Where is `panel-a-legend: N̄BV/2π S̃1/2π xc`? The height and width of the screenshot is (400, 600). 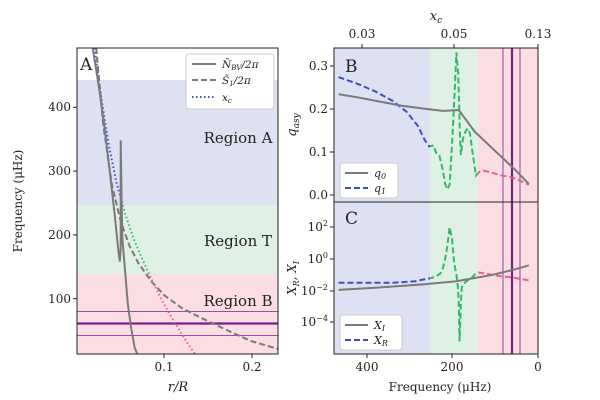
panel-a-legend: N̄BV/2π S̃1/2π xc is located at coordinates (230, 81).